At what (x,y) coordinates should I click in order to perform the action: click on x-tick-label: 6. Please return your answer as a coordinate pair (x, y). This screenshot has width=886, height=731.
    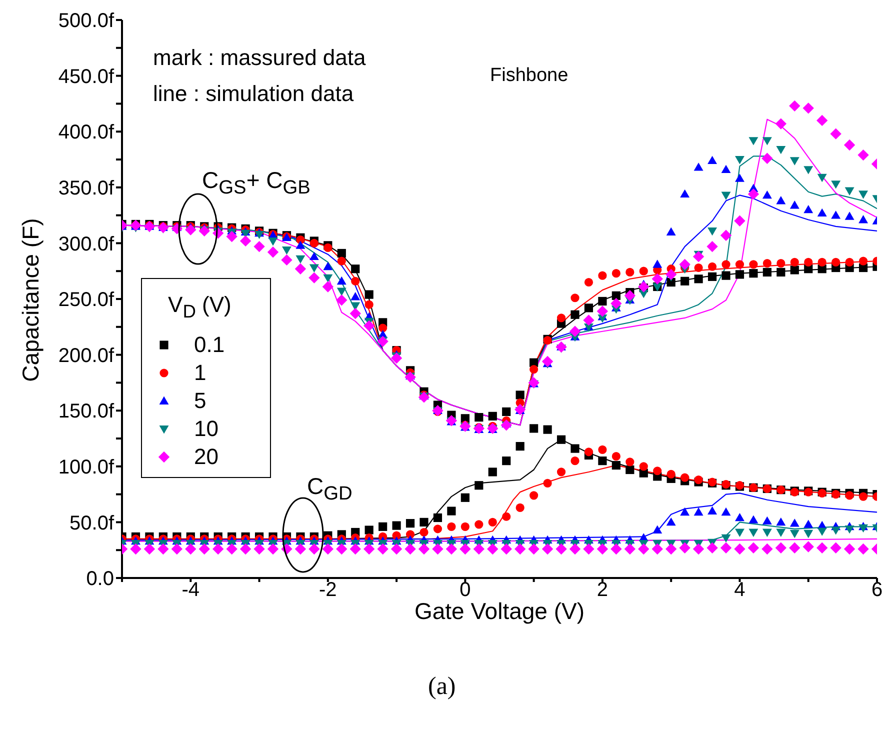
    Looking at the image, I should click on (877, 590).